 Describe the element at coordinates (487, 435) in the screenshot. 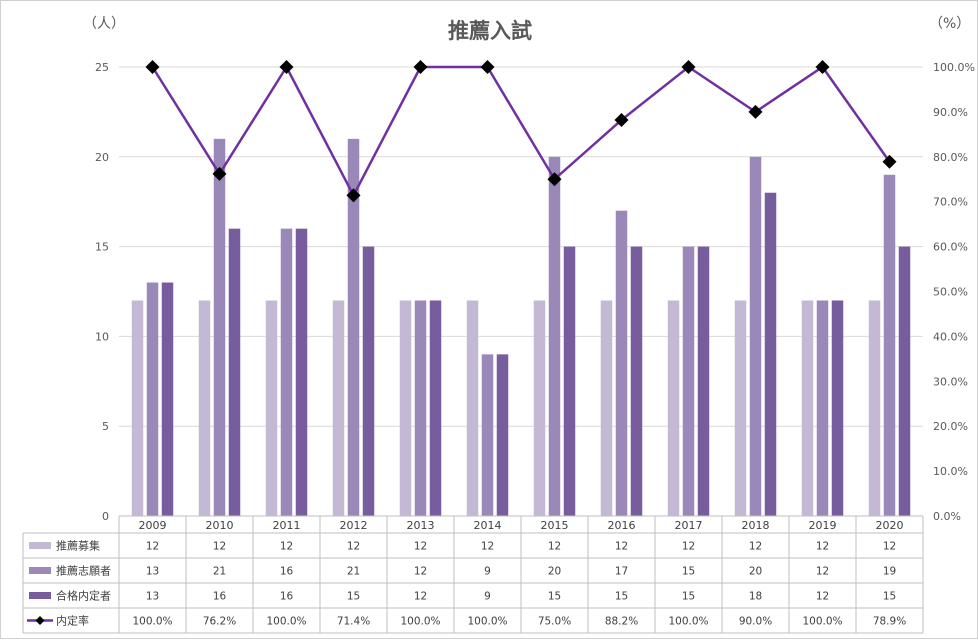

I see `bar-2-2014` at that location.